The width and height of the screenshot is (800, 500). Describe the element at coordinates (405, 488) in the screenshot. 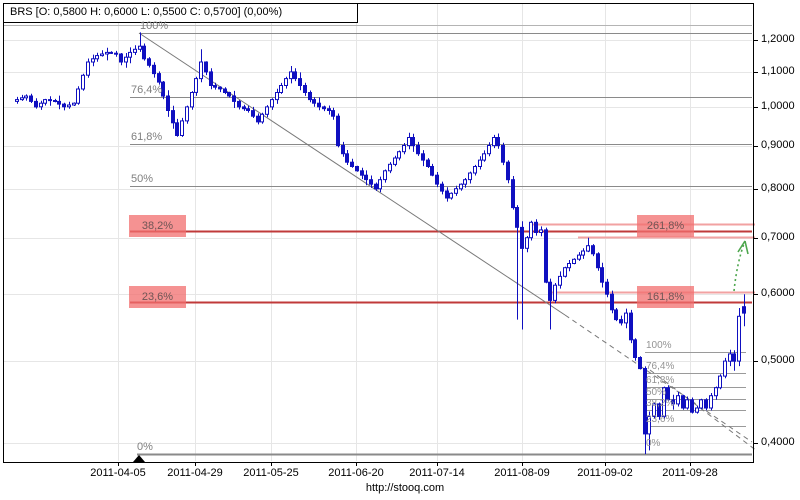

I see `stooq-watermark-link: http://stooq.com` at that location.